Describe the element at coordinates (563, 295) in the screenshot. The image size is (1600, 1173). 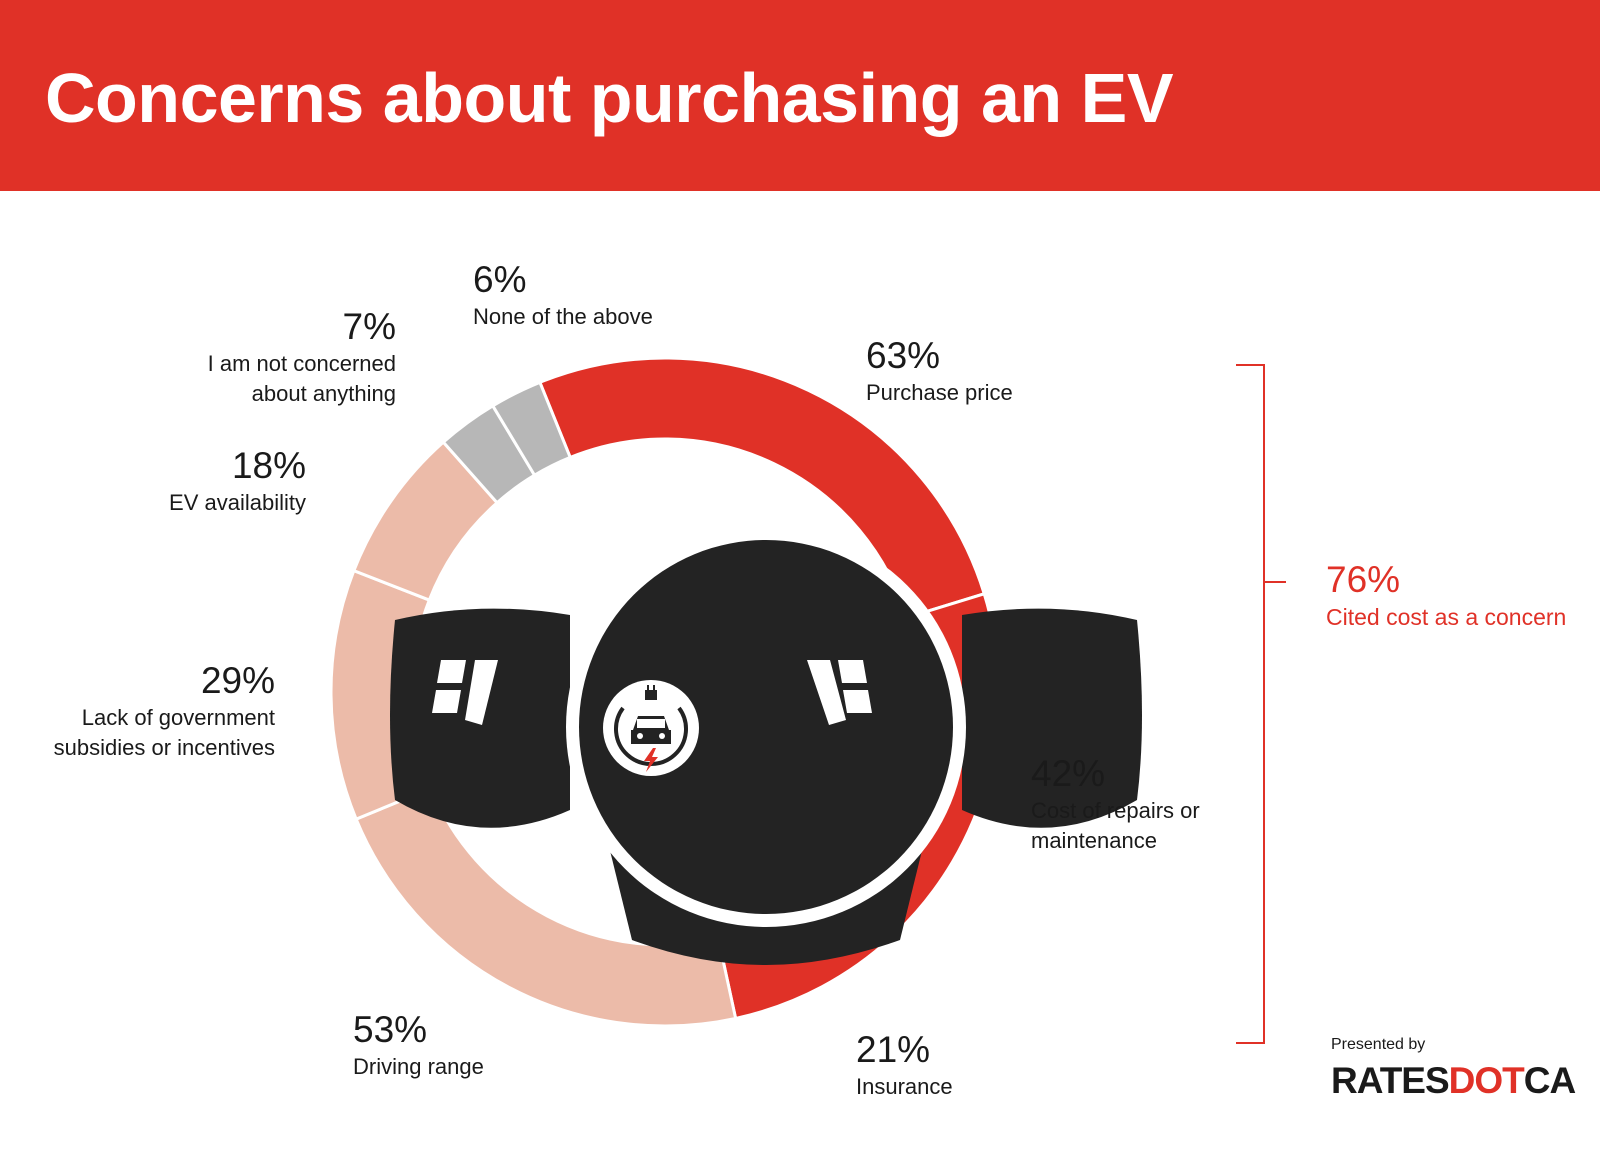
I see `label-none: 6% None of the above` at that location.